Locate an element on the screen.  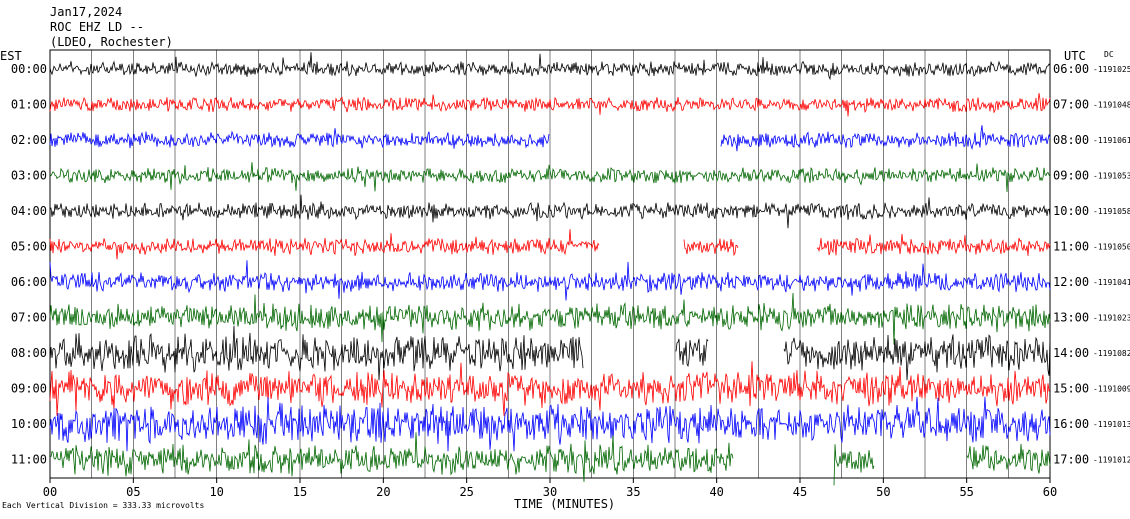
x-tick-label: 30 is located at coordinates (550, 492).